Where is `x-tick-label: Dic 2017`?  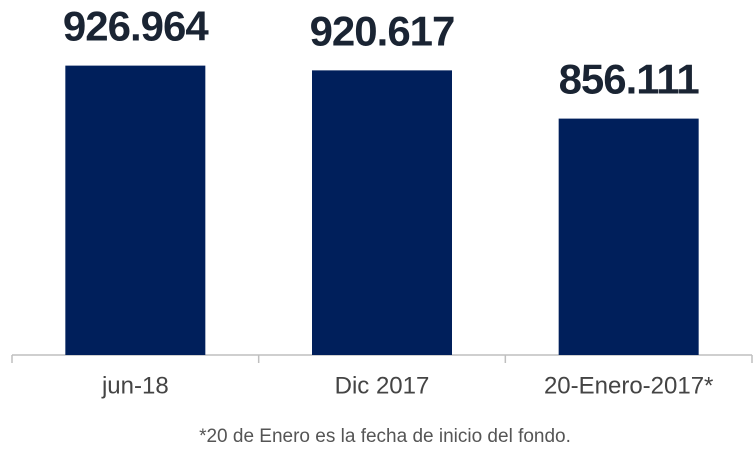
x-tick-label: Dic 2017 is located at coordinates (382, 385).